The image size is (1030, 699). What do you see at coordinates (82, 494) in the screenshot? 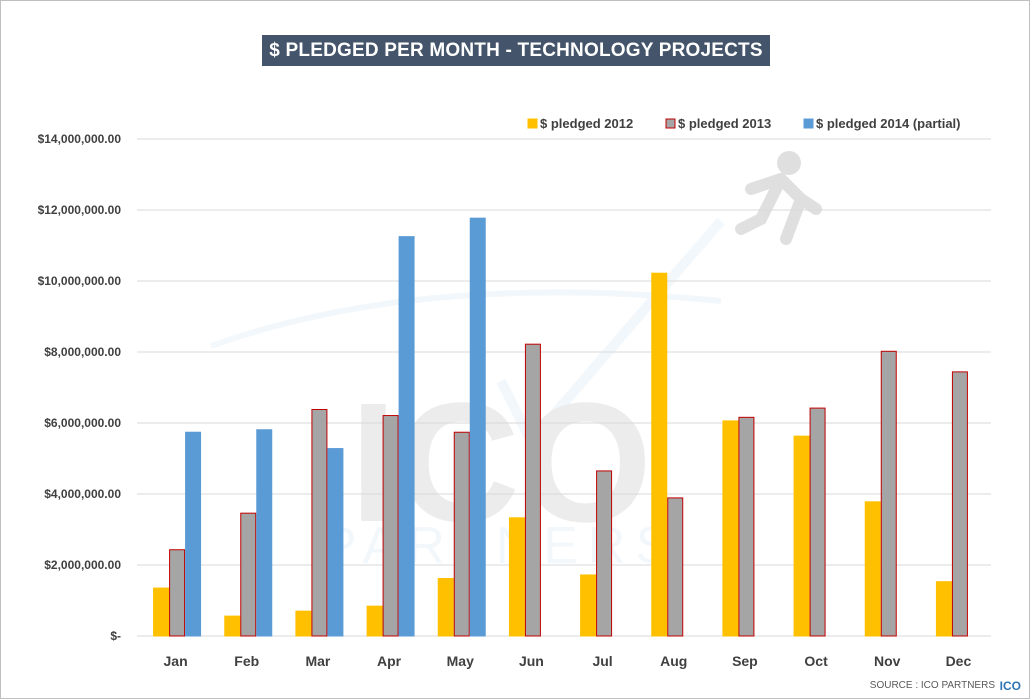
I see `y-tick-label: $4,000,000.00` at bounding box center [82, 494].